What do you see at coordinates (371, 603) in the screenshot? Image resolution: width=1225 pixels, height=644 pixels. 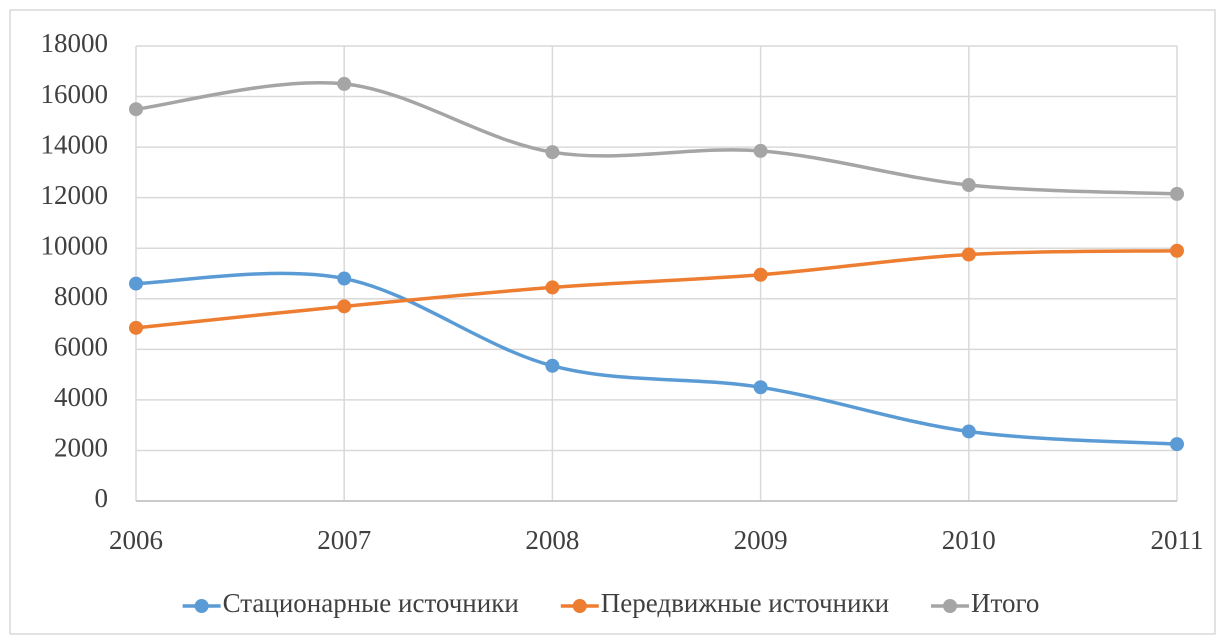 I see `legend-label: Стационарные источники` at bounding box center [371, 603].